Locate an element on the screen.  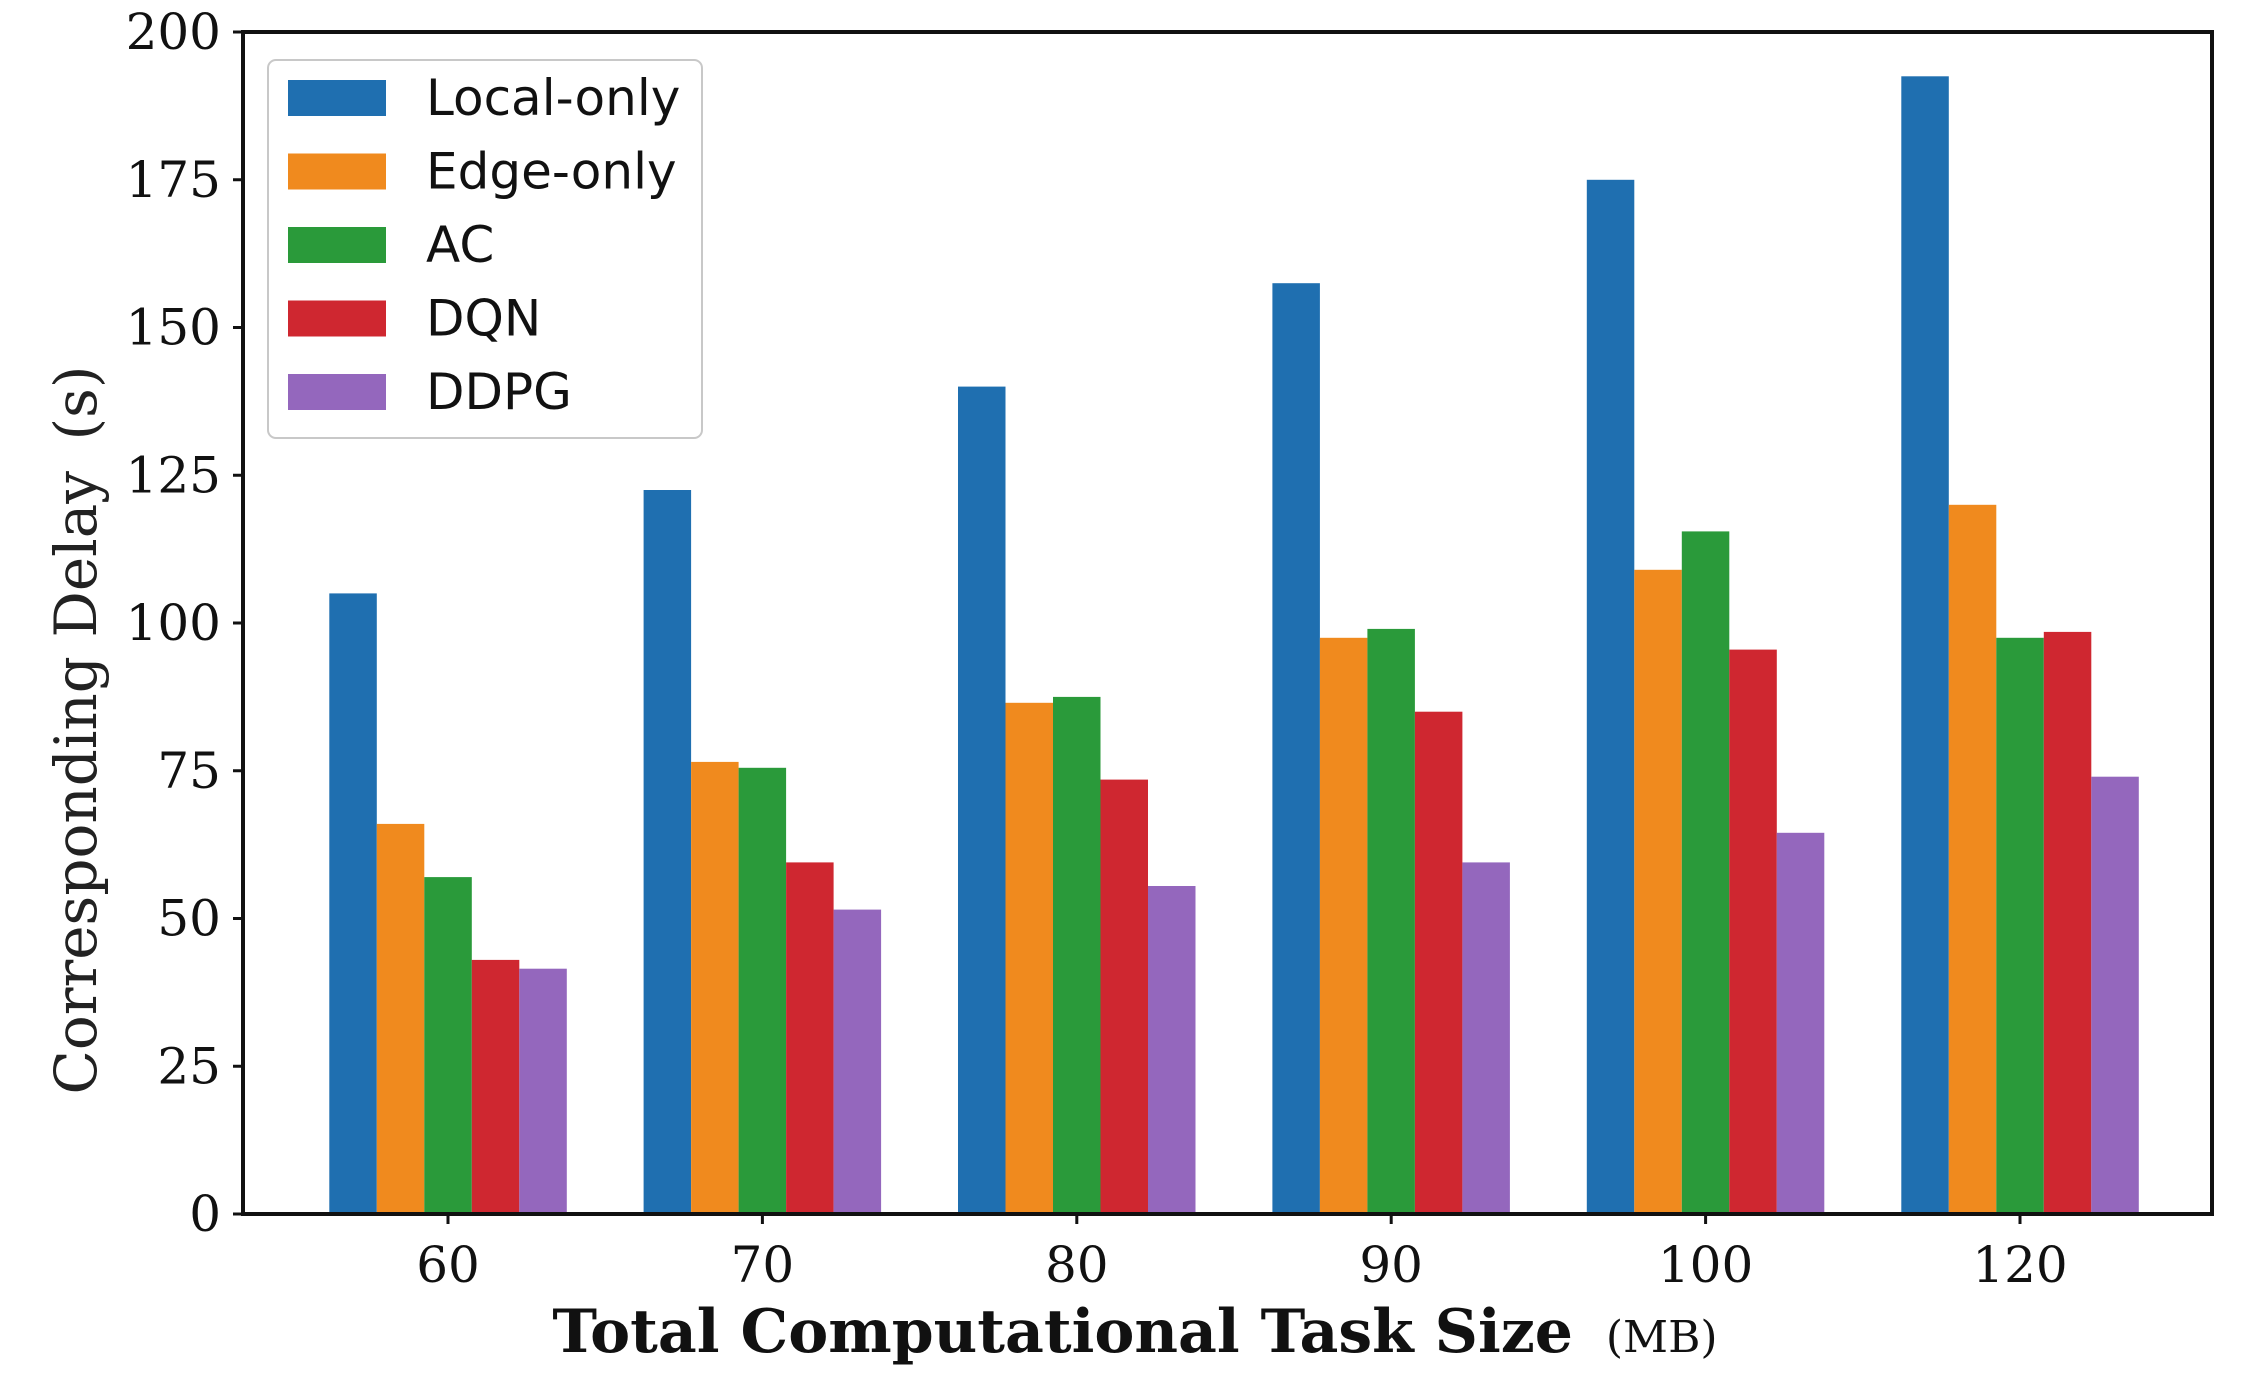
x-axis-title-text: Total Computational Task Size is located at coordinates (1062, 1332).